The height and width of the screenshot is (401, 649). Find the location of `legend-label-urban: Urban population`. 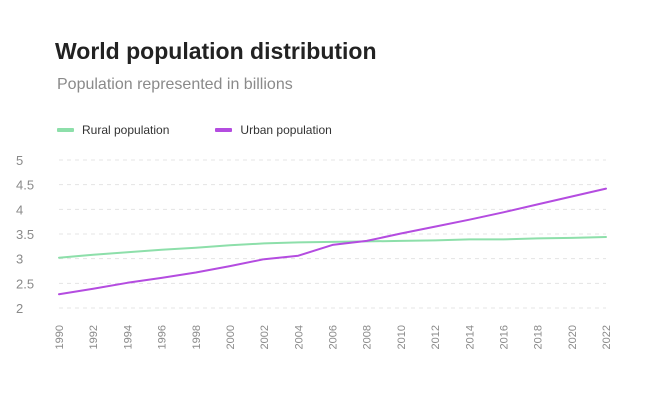

legend-label-urban: Urban population is located at coordinates (286, 130).